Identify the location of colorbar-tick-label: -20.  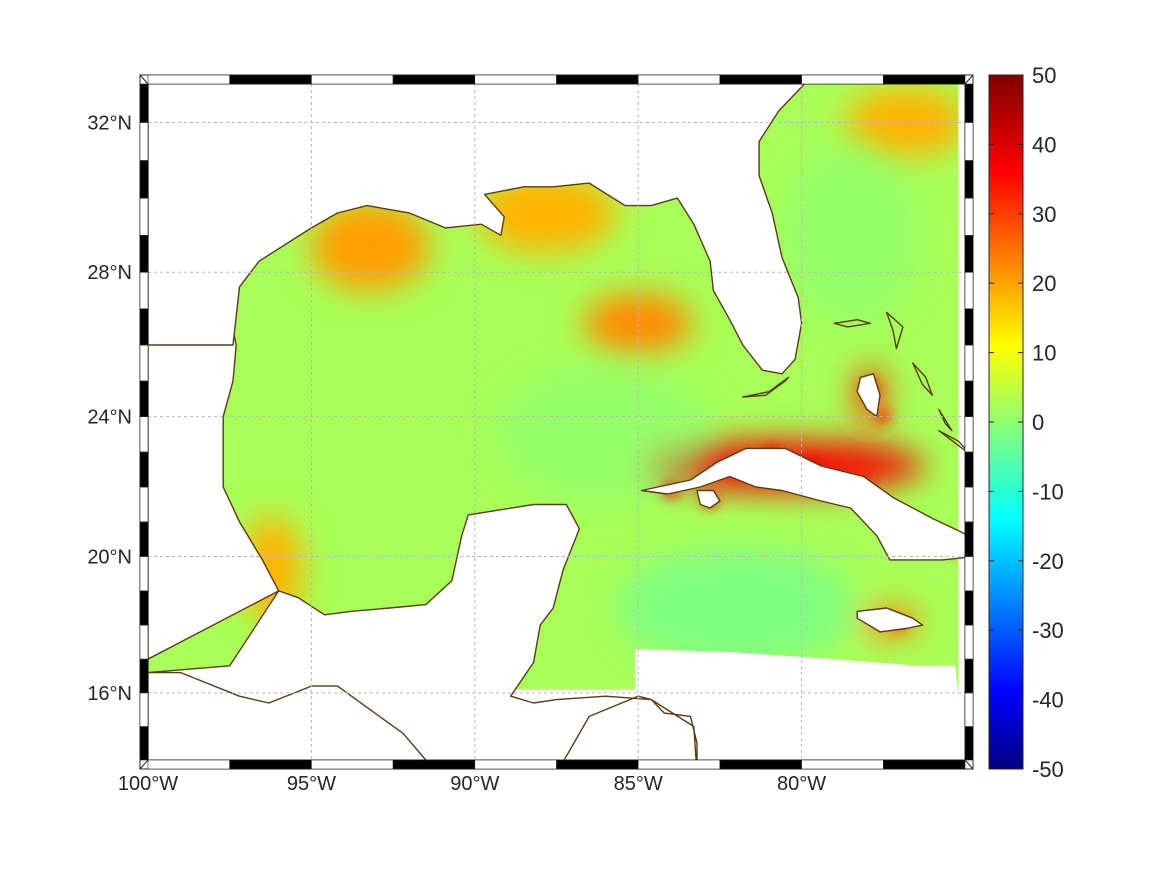
(1048, 561).